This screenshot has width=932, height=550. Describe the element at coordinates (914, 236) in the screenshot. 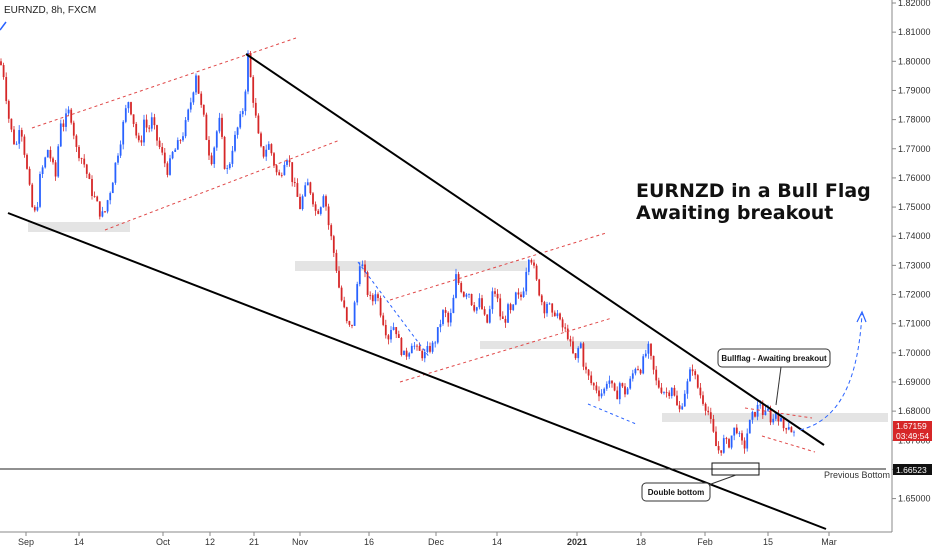

I see `y-tick-label: 1.74000` at that location.